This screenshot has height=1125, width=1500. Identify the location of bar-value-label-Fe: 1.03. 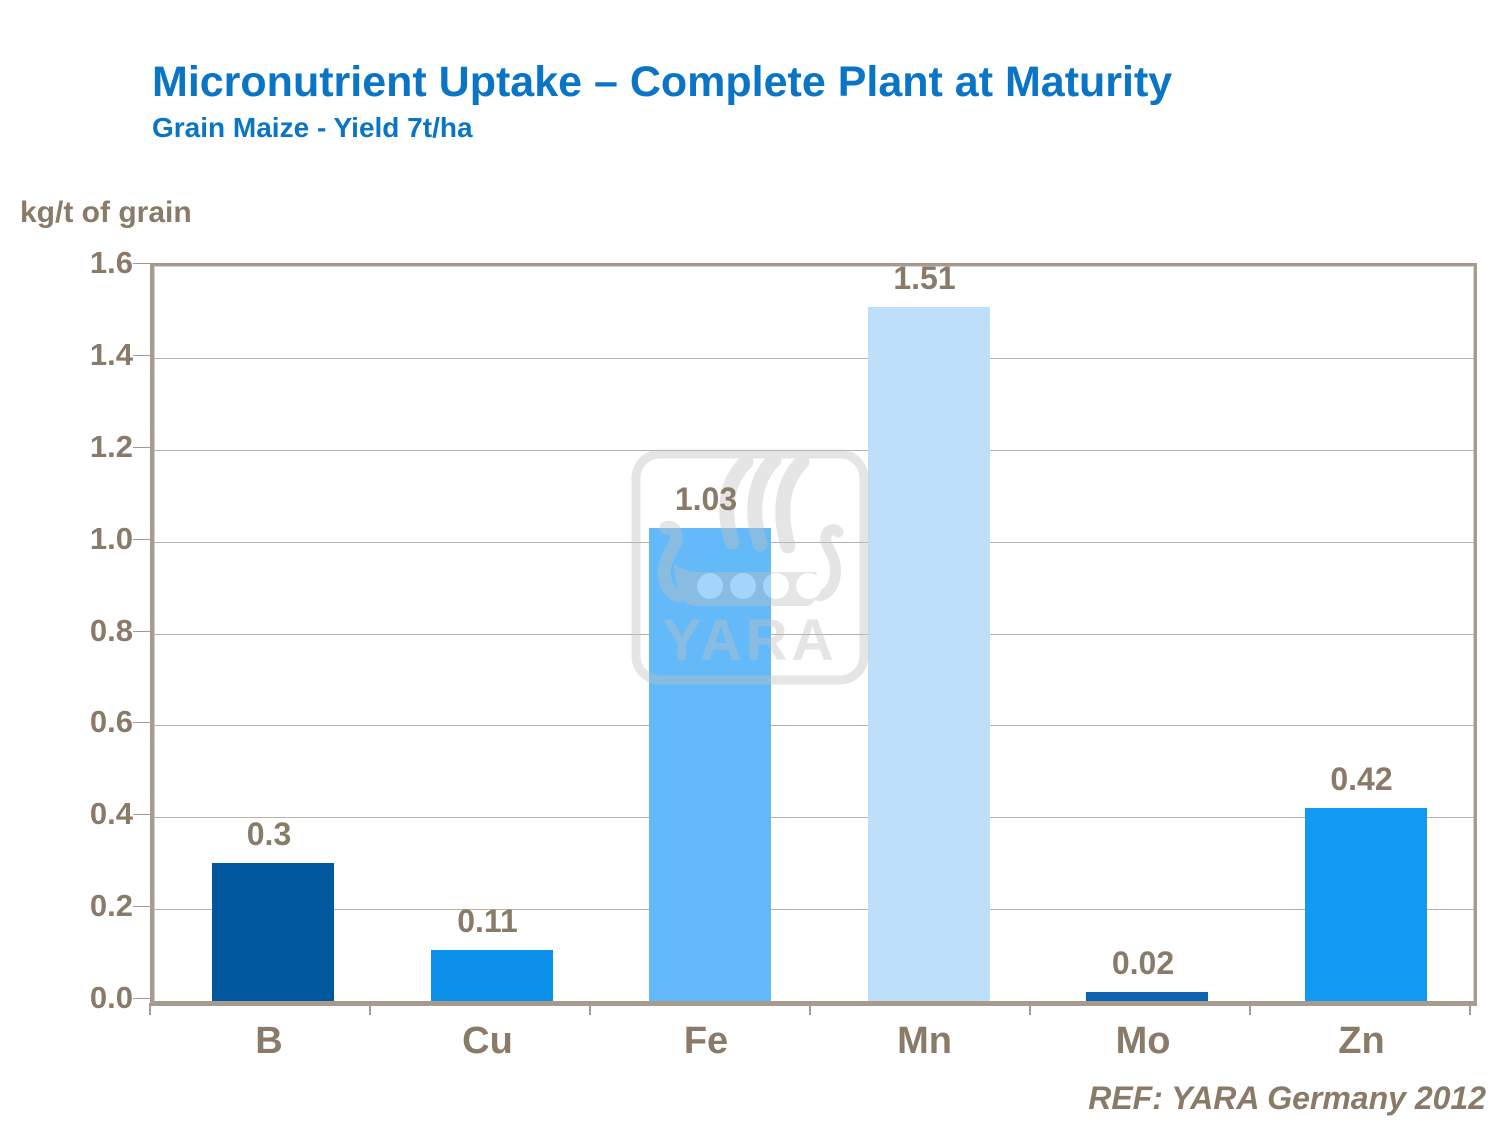
(706, 498).